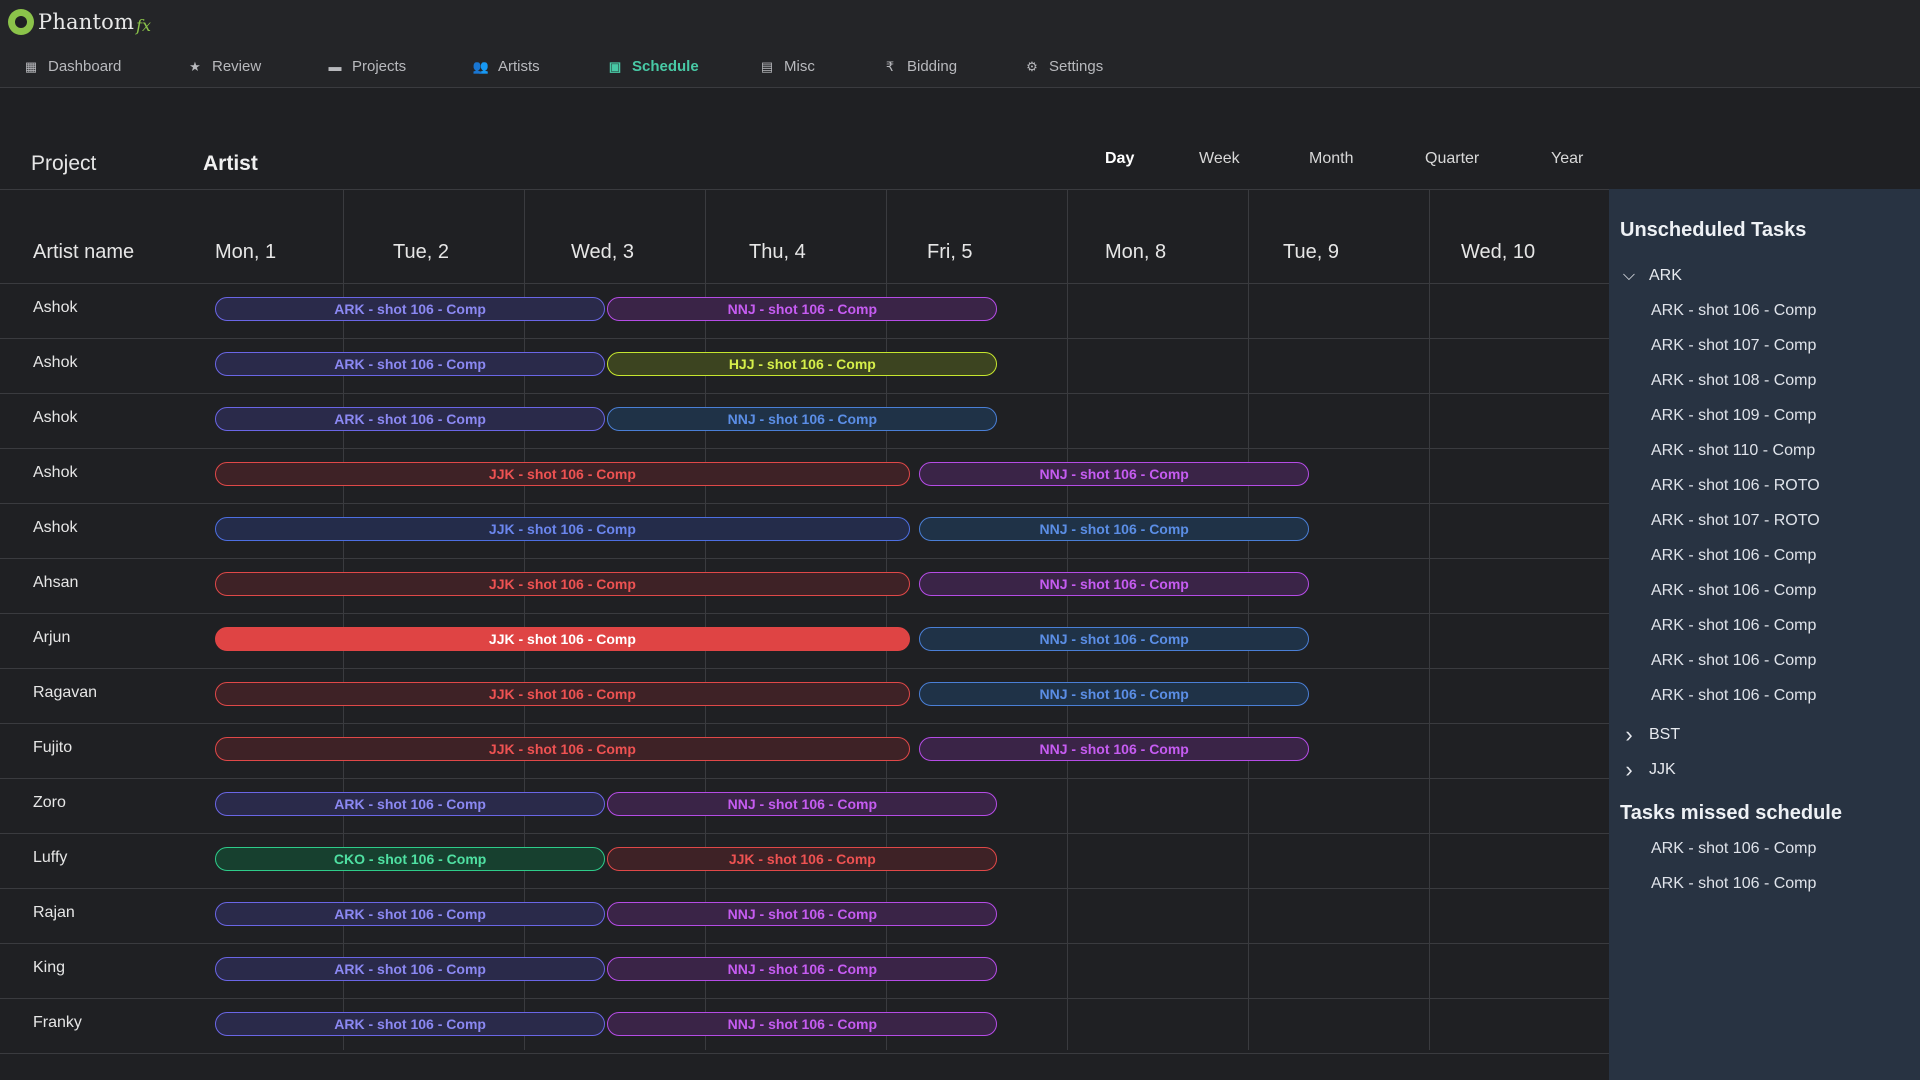 The image size is (1920, 1080). Describe the element at coordinates (1651, 276) in the screenshot. I see `task-group-ark: ⌵ ARK` at that location.